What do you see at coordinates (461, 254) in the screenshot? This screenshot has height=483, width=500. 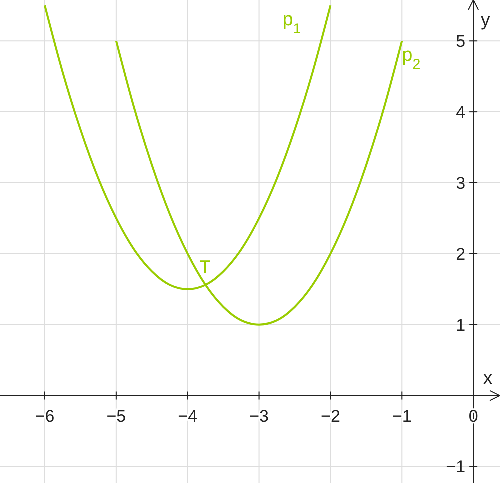 I see `y-tick-label: 2` at bounding box center [461, 254].